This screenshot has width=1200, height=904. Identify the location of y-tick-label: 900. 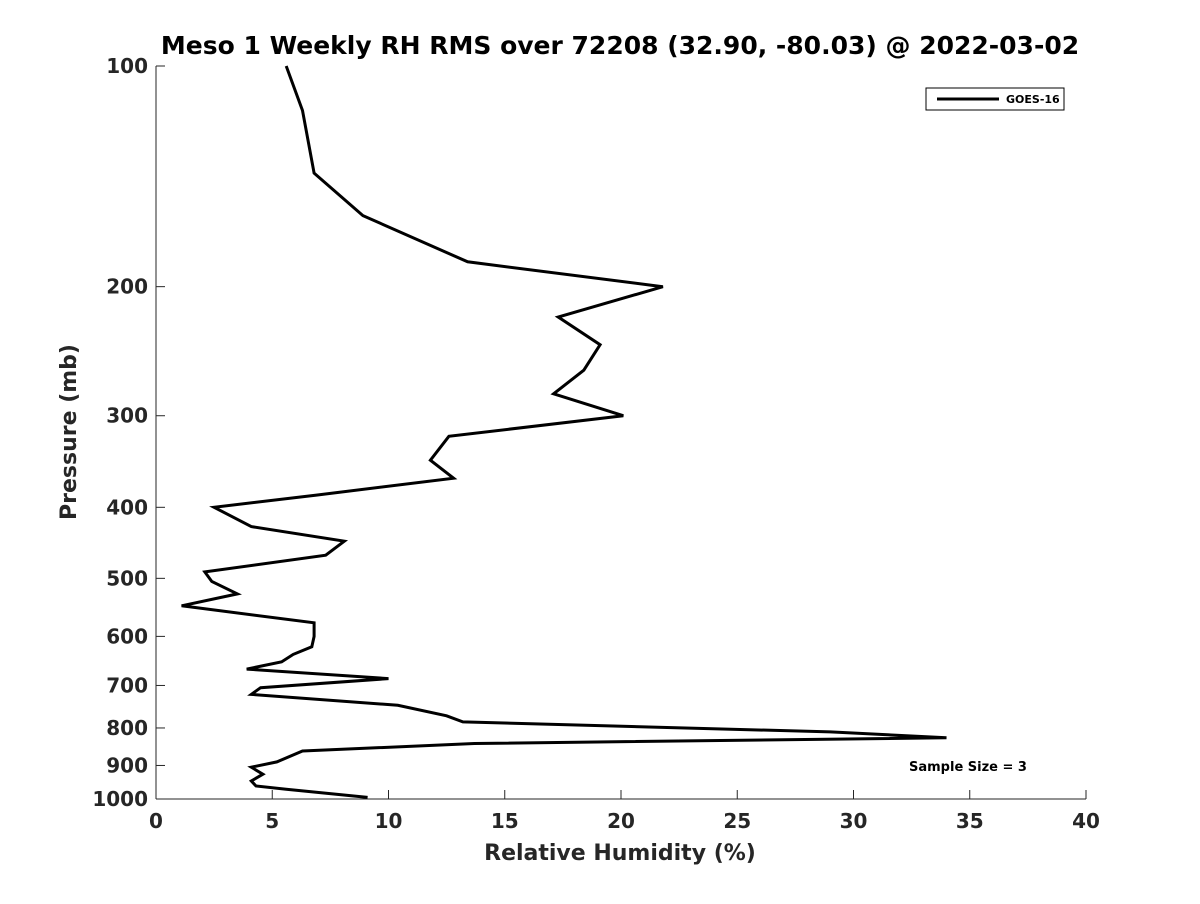
(127, 765).